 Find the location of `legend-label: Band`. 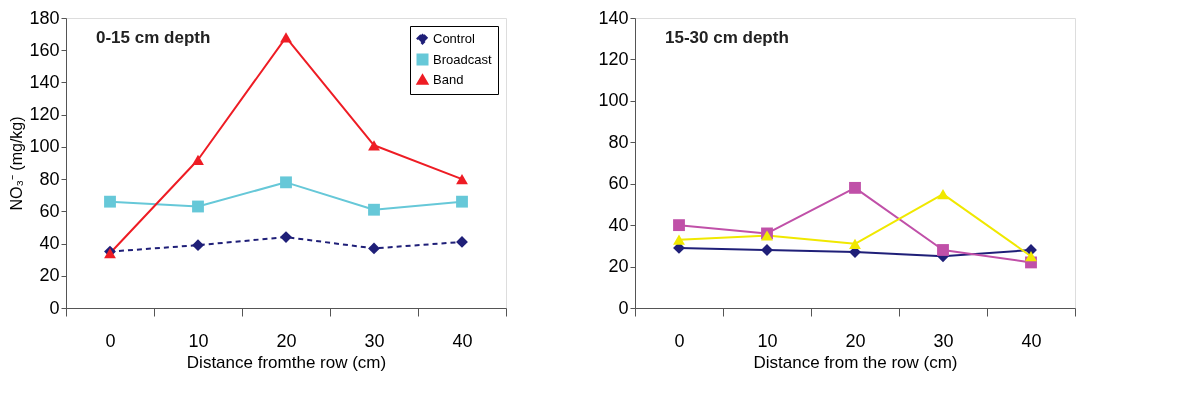

legend-label: Band is located at coordinates (448, 79).